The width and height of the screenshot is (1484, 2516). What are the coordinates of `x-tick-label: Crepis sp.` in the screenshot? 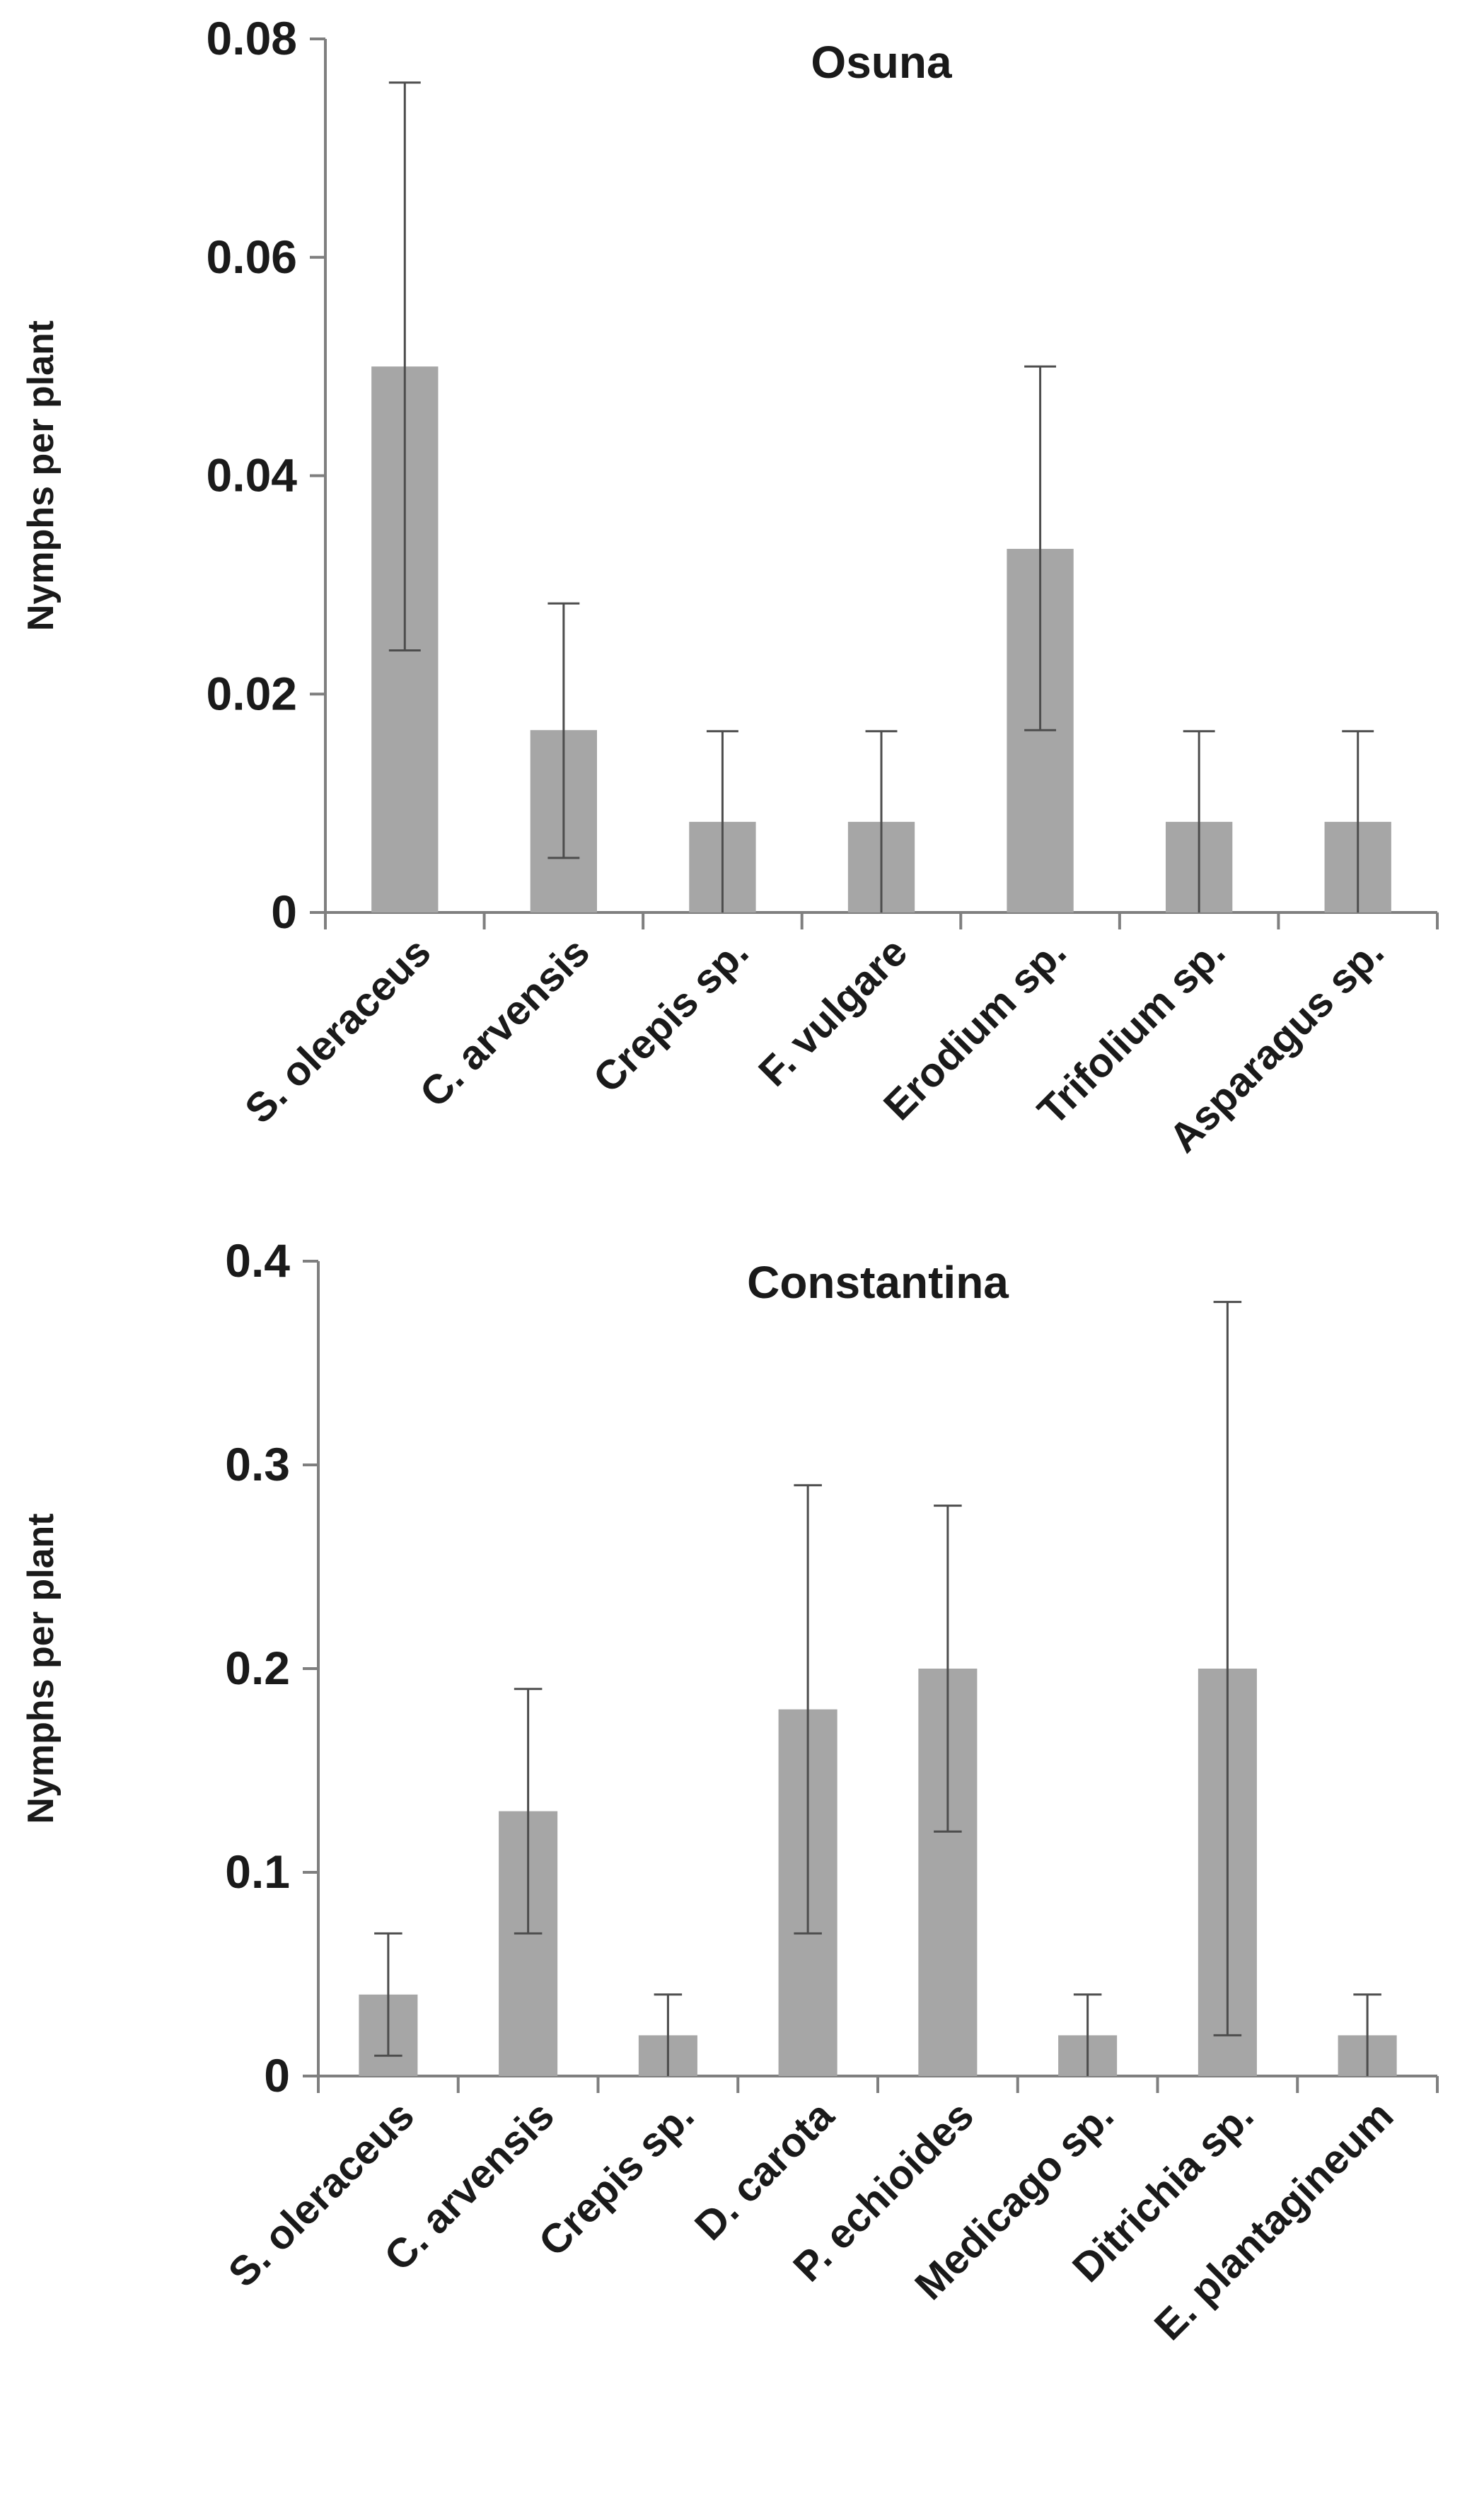 It's located at (670, 1015).